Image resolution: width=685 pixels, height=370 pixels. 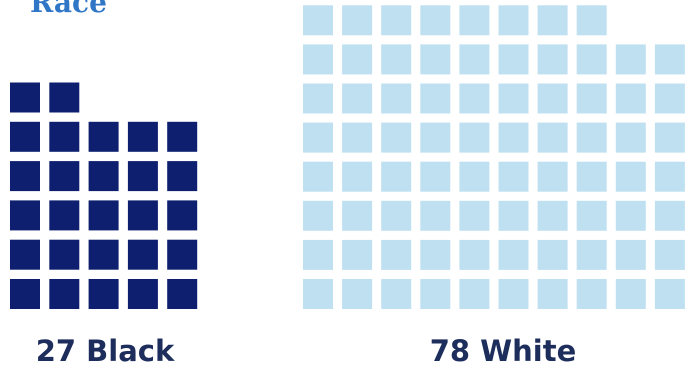 I want to click on chart-title: Race, so click(x=68, y=9).